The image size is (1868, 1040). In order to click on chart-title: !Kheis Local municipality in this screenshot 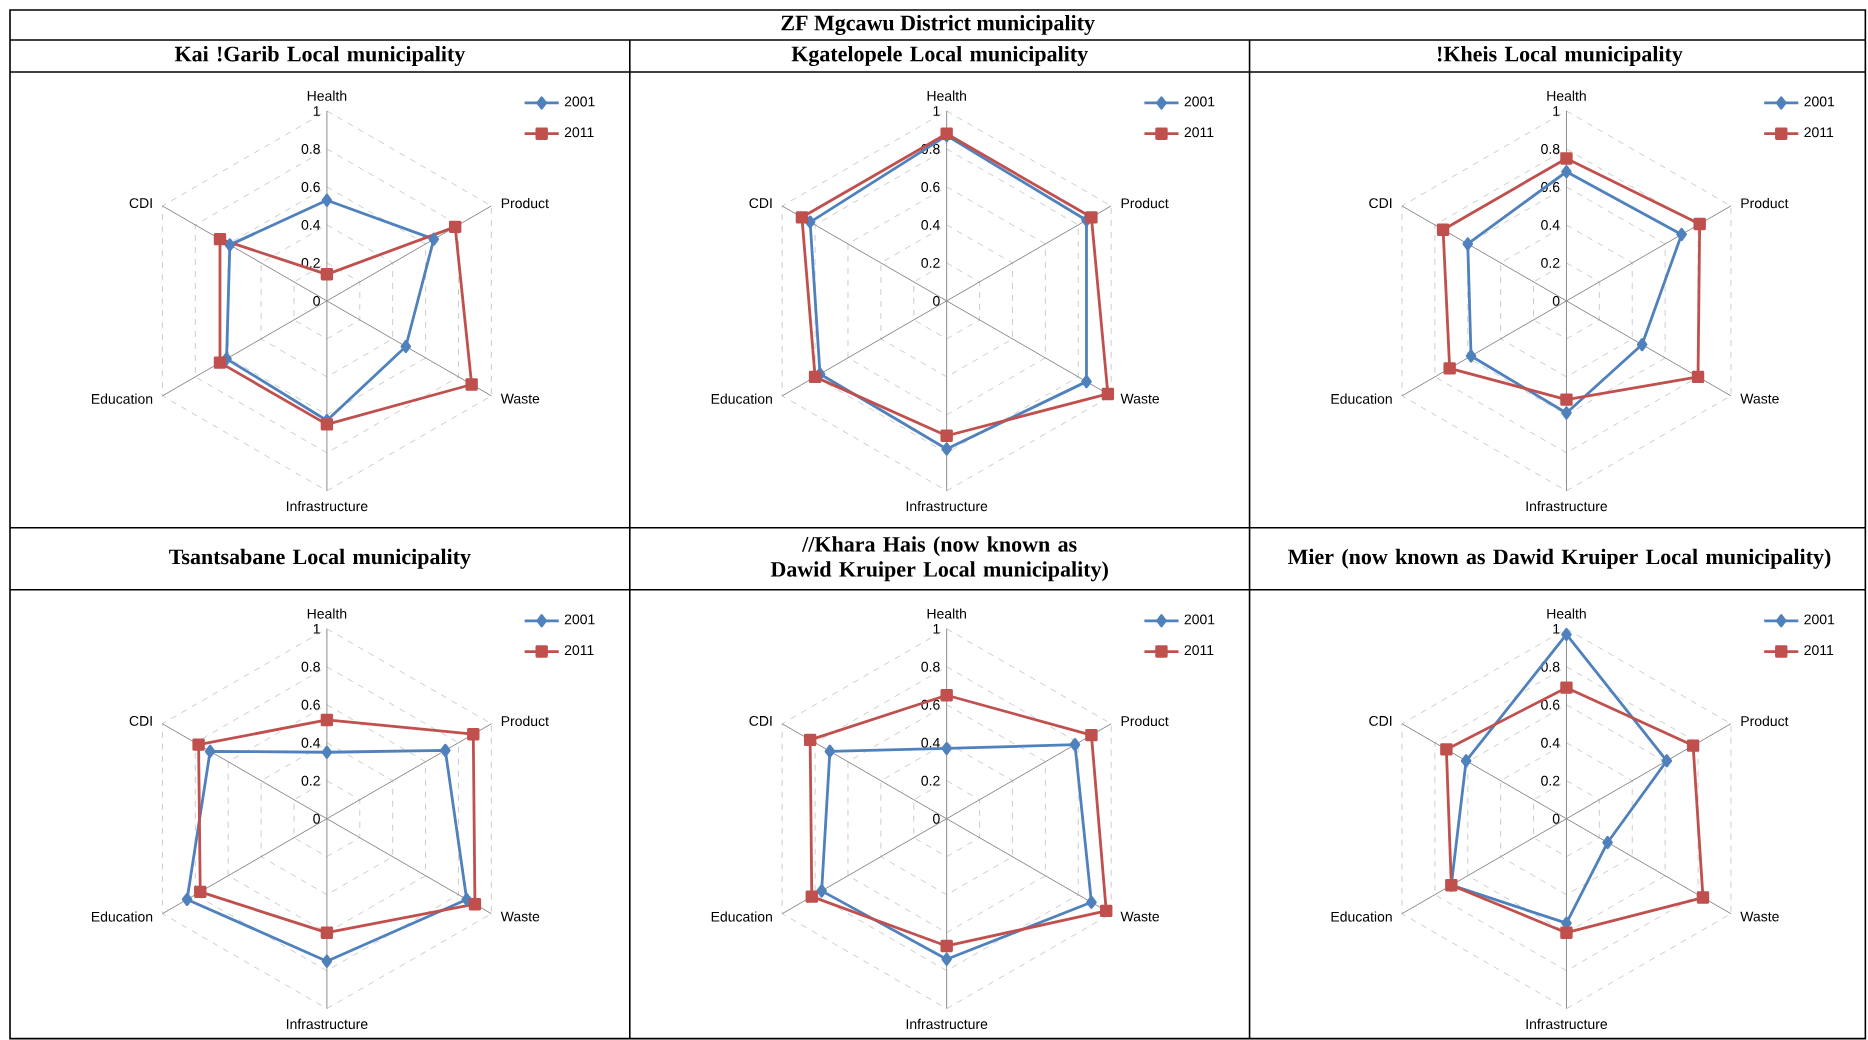, I will do `click(1560, 56)`.